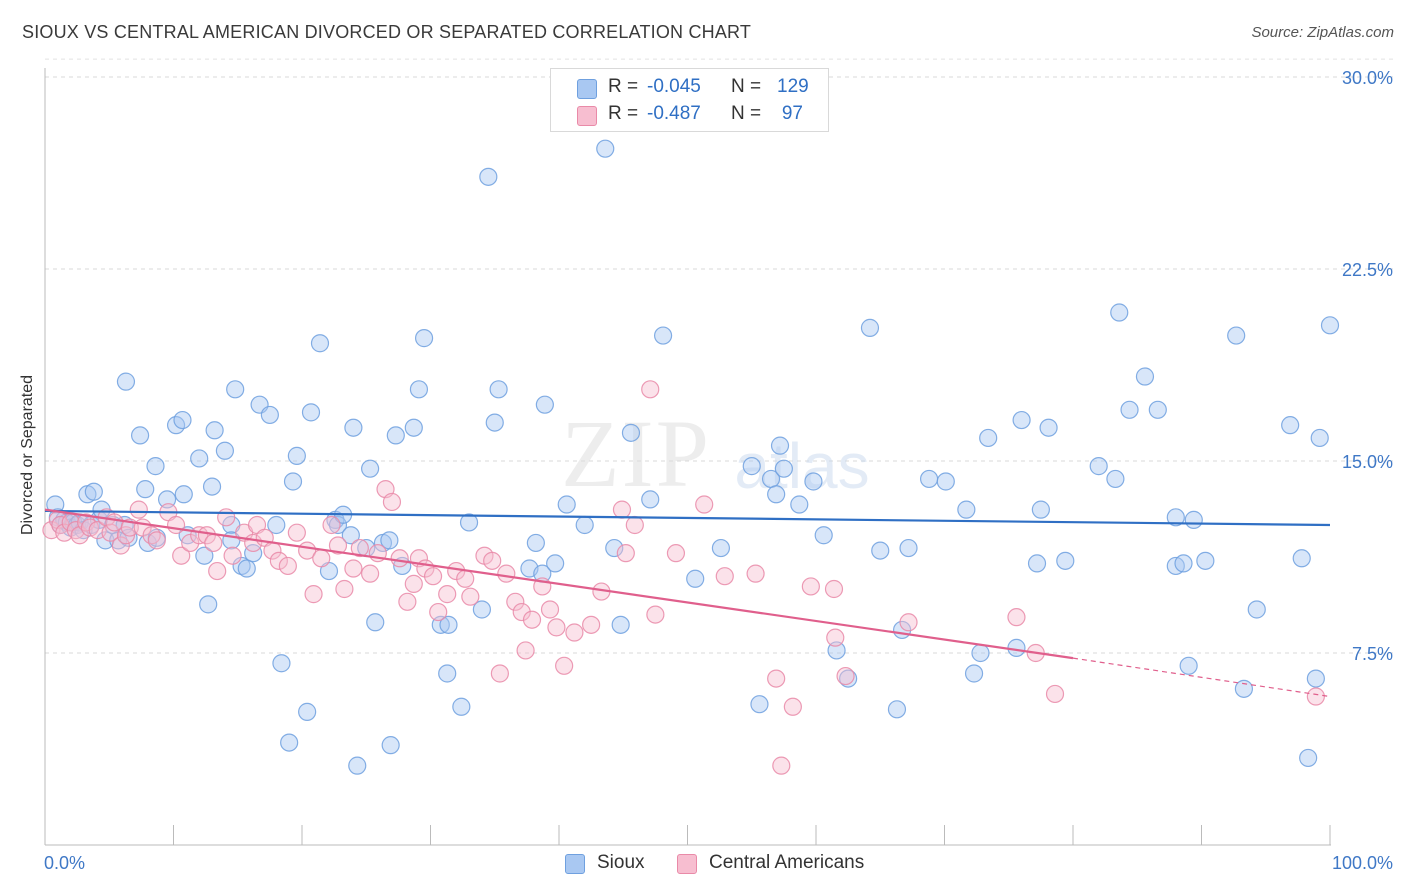 This screenshot has height=892, width=1406. I want to click on legend-r-value: -0.045, so click(674, 86).